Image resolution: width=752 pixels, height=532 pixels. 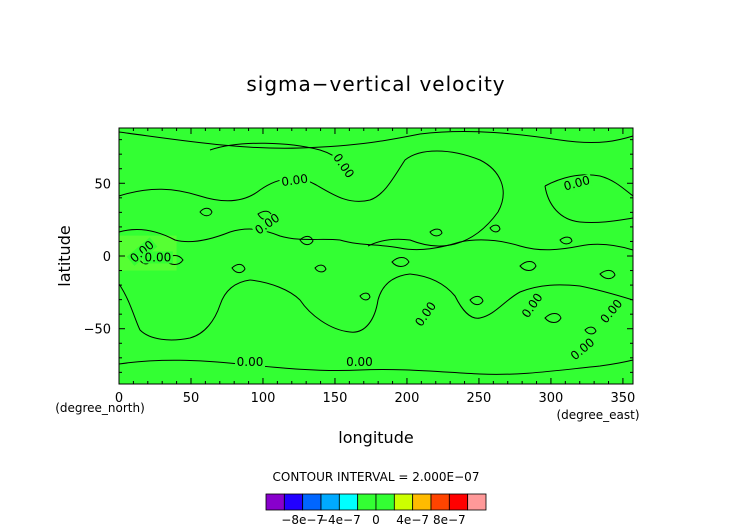 I want to click on y-tick-label: −50, so click(x=97, y=330).